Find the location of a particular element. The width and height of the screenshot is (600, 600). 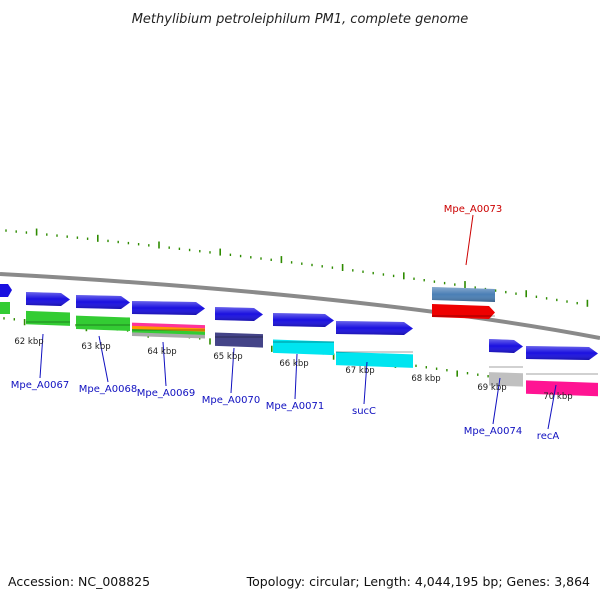

gene-Mpe_A0073 is located at coordinates (463, 303).